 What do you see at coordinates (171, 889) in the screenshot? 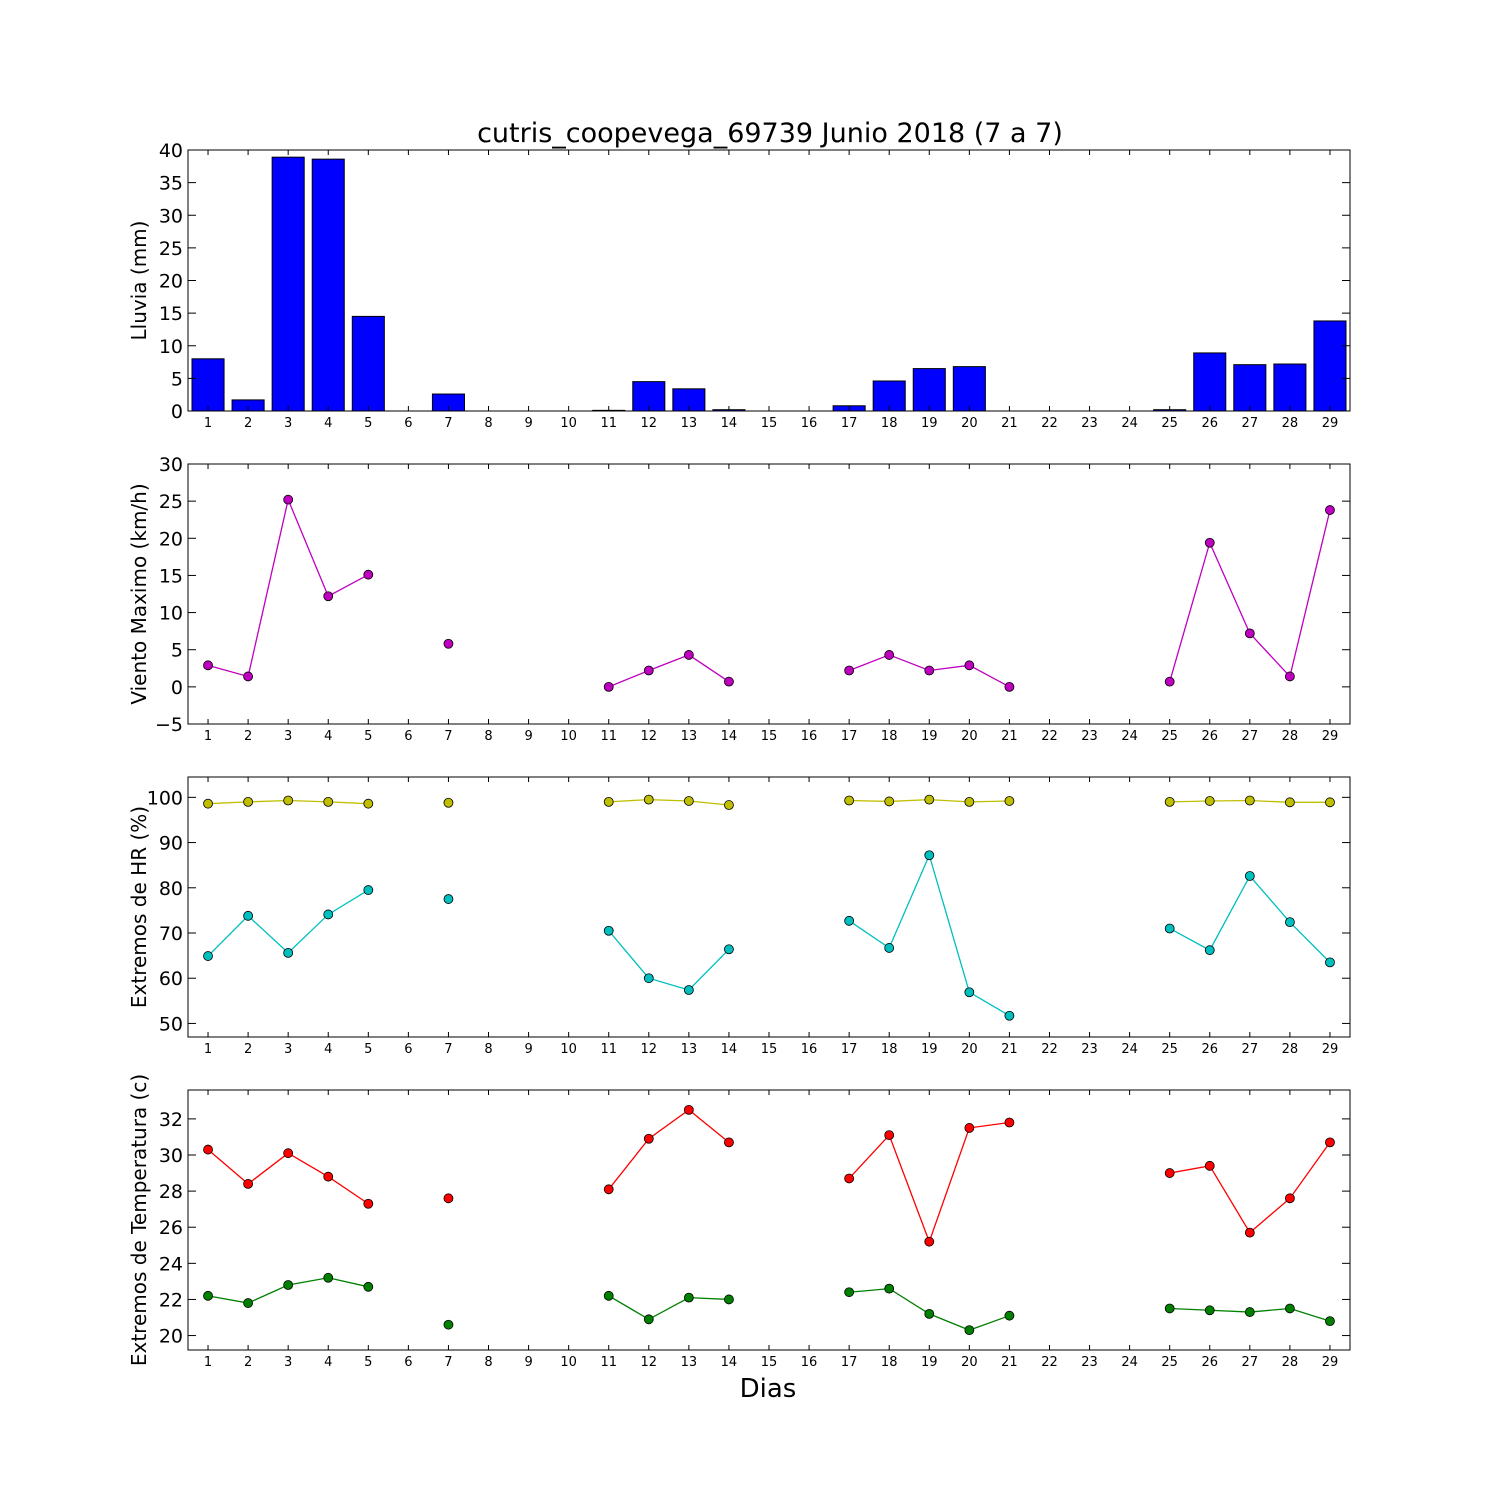
I see `y-tick-label: 80` at bounding box center [171, 889].